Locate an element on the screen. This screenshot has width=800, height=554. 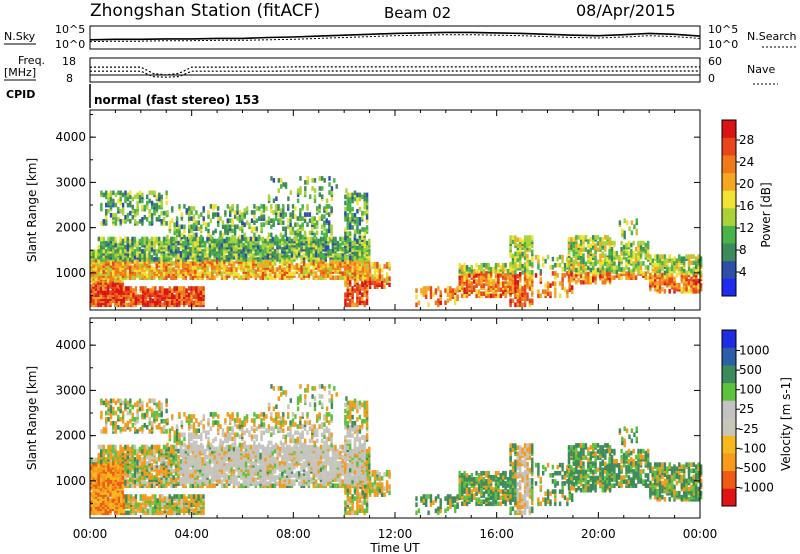
nave-label: Nave is located at coordinates (761, 69).